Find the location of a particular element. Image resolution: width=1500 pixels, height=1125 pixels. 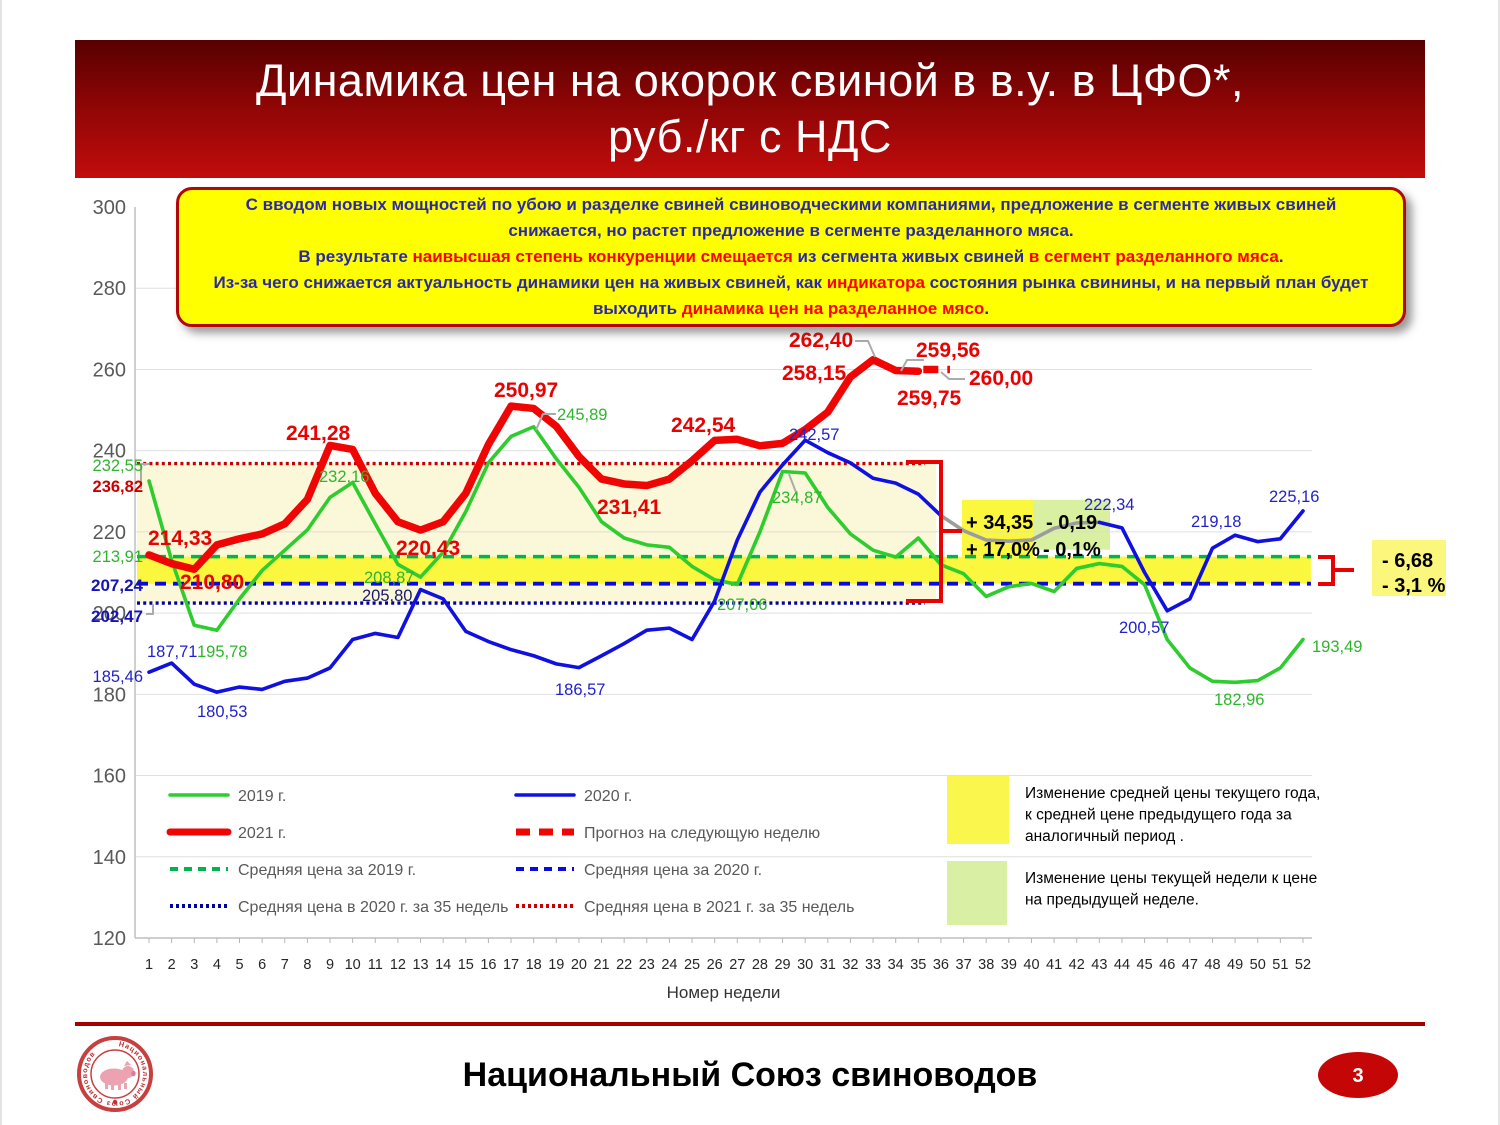

page-title-line2: руб./кг с НДС is located at coordinates (750, 136).